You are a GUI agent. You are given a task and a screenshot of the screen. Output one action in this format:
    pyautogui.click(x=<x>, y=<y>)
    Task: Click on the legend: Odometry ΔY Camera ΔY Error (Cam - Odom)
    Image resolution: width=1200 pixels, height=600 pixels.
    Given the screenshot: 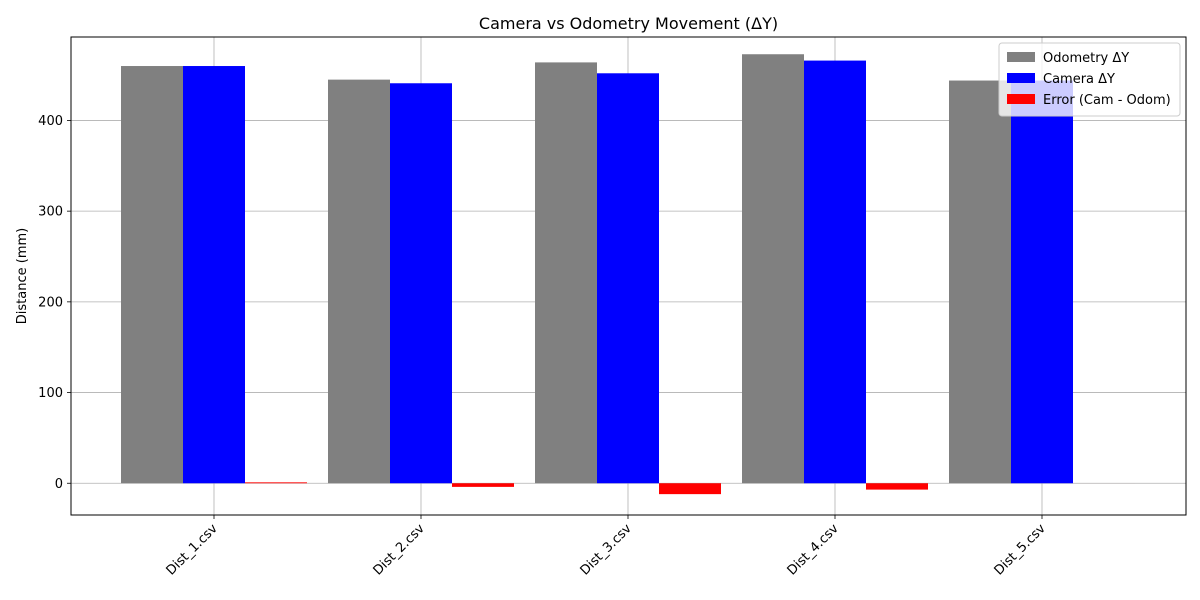 What is the action you would take?
    pyautogui.click(x=1089, y=79)
    